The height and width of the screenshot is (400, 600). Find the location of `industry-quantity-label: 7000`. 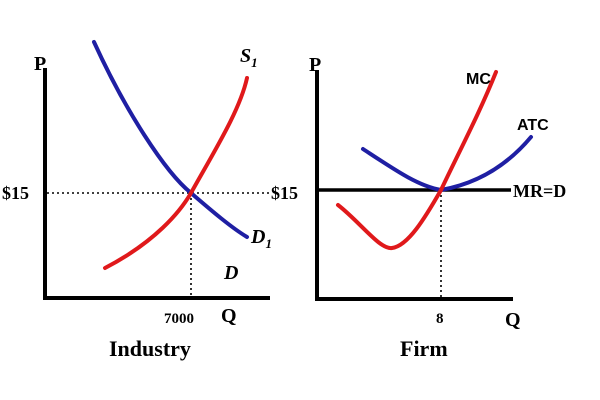

industry-quantity-label: 7000 is located at coordinates (179, 319).